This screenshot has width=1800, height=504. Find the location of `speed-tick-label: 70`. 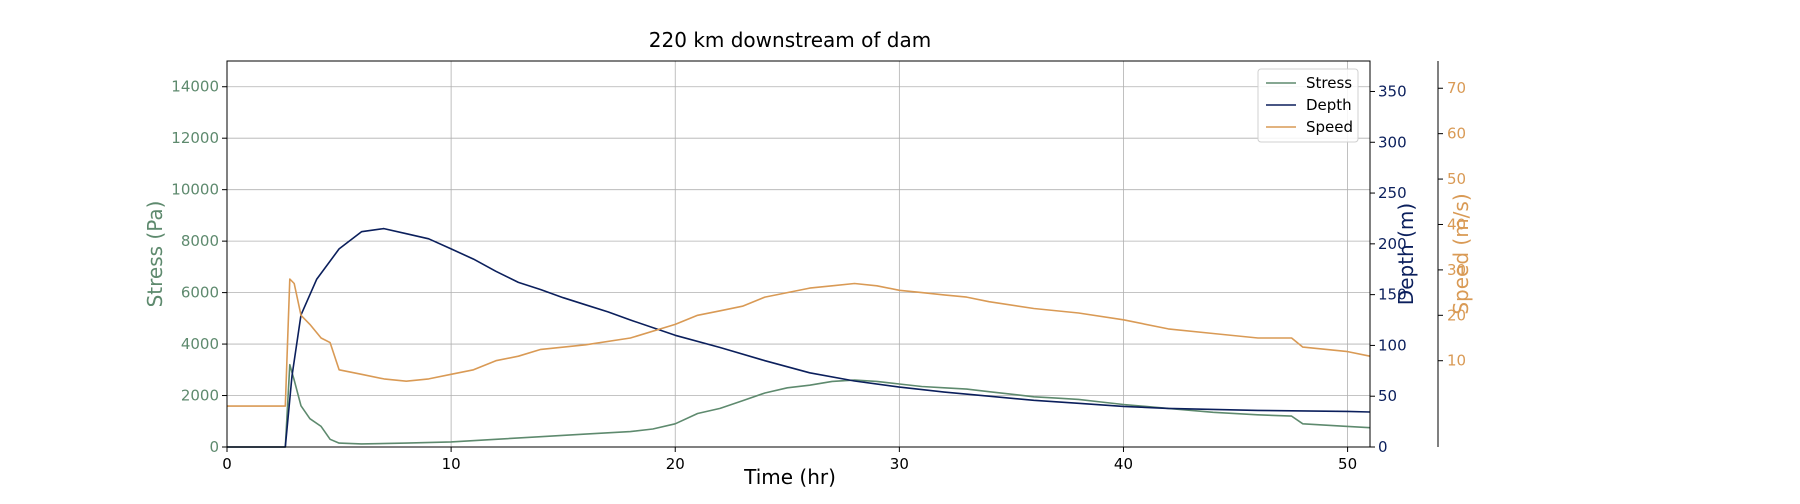

speed-tick-label: 70 is located at coordinates (1456, 88).